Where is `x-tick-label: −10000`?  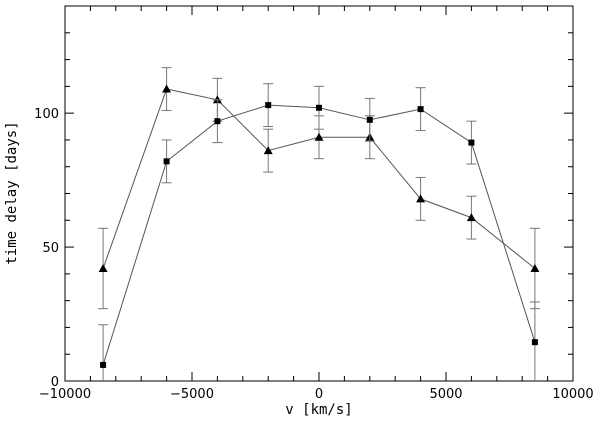
x-tick-label: −10000 is located at coordinates (65, 394).